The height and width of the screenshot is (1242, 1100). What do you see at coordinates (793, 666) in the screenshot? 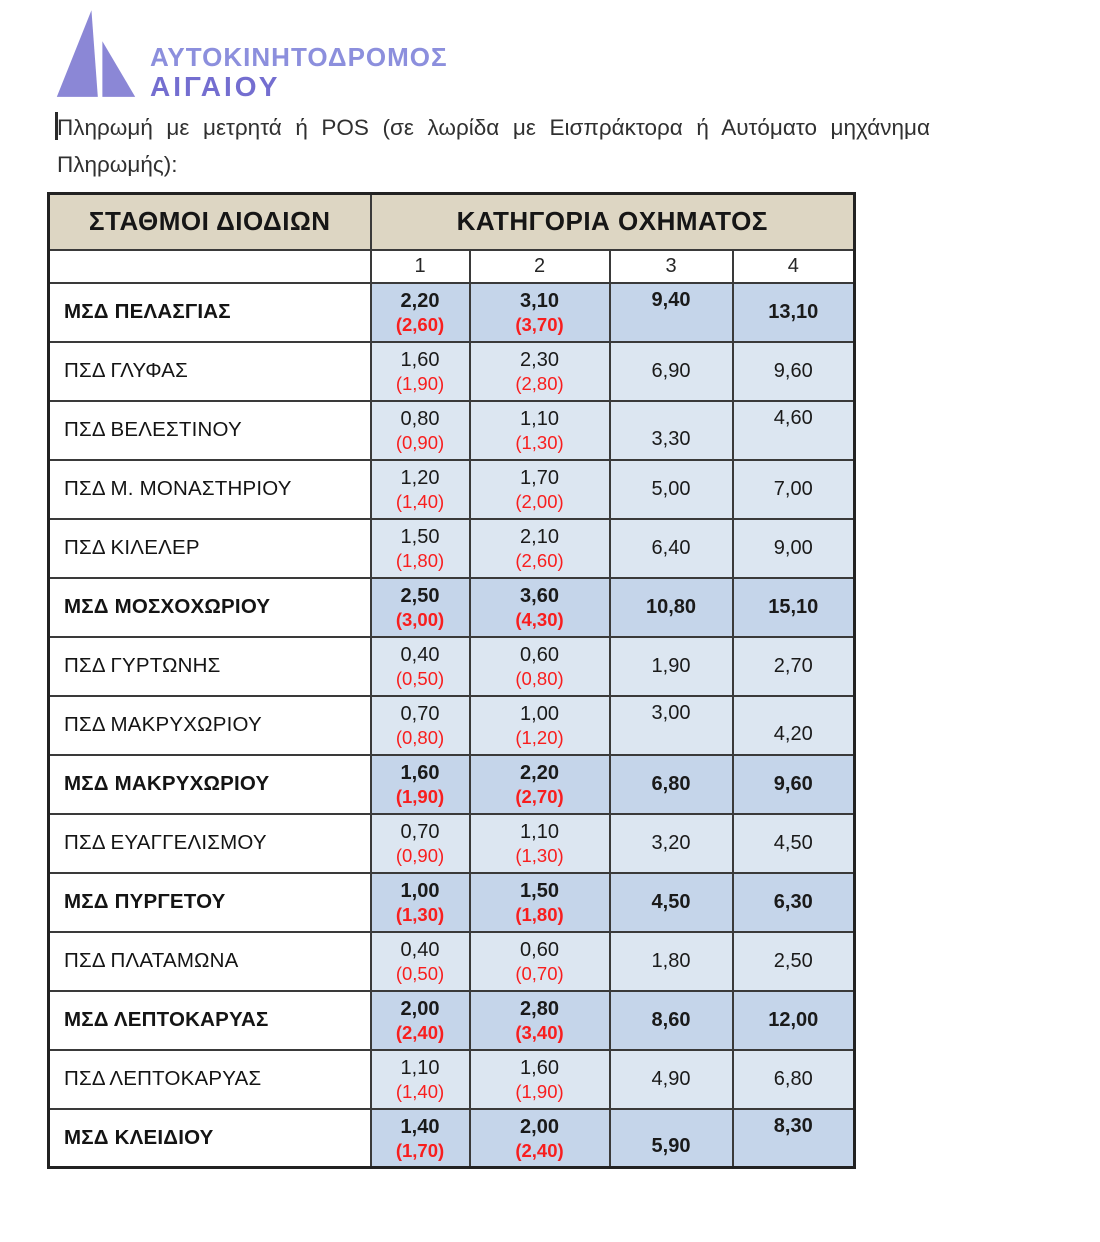
I see `price-cell-cat4: 2,70` at bounding box center [793, 666].